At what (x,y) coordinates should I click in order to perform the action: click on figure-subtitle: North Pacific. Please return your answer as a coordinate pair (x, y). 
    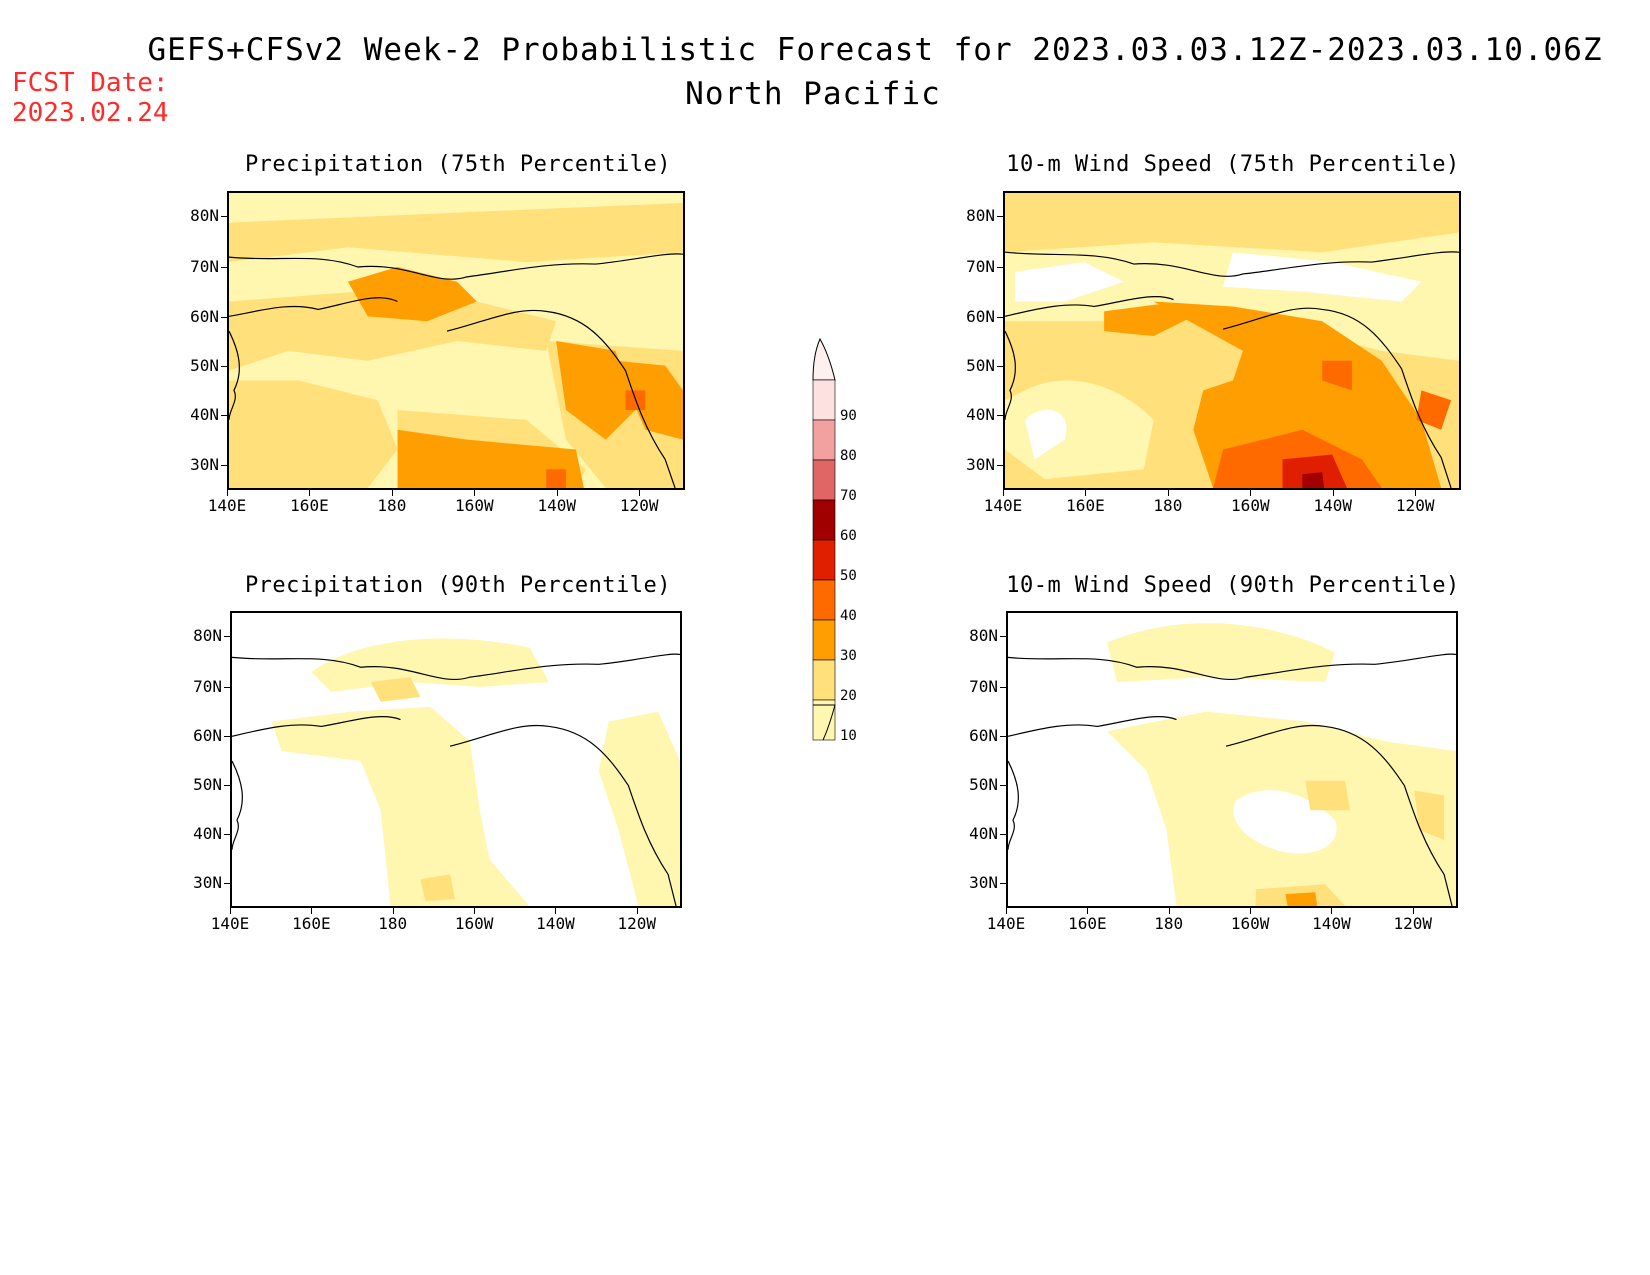
    Looking at the image, I should click on (813, 94).